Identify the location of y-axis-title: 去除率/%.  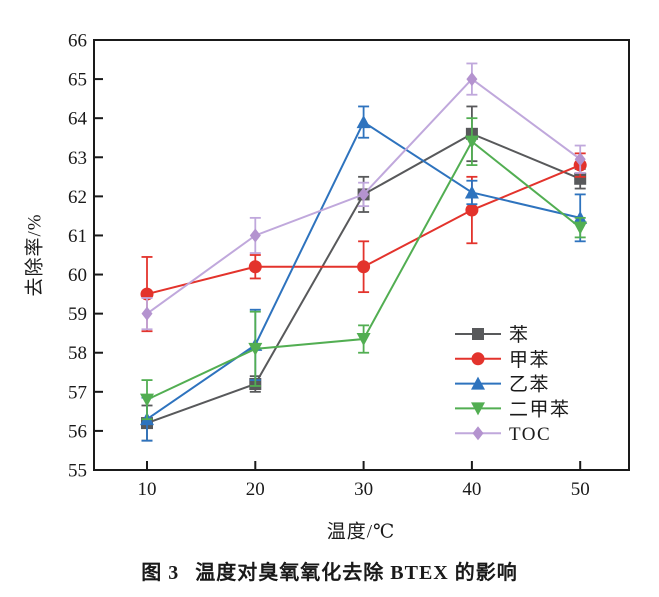
(35, 255).